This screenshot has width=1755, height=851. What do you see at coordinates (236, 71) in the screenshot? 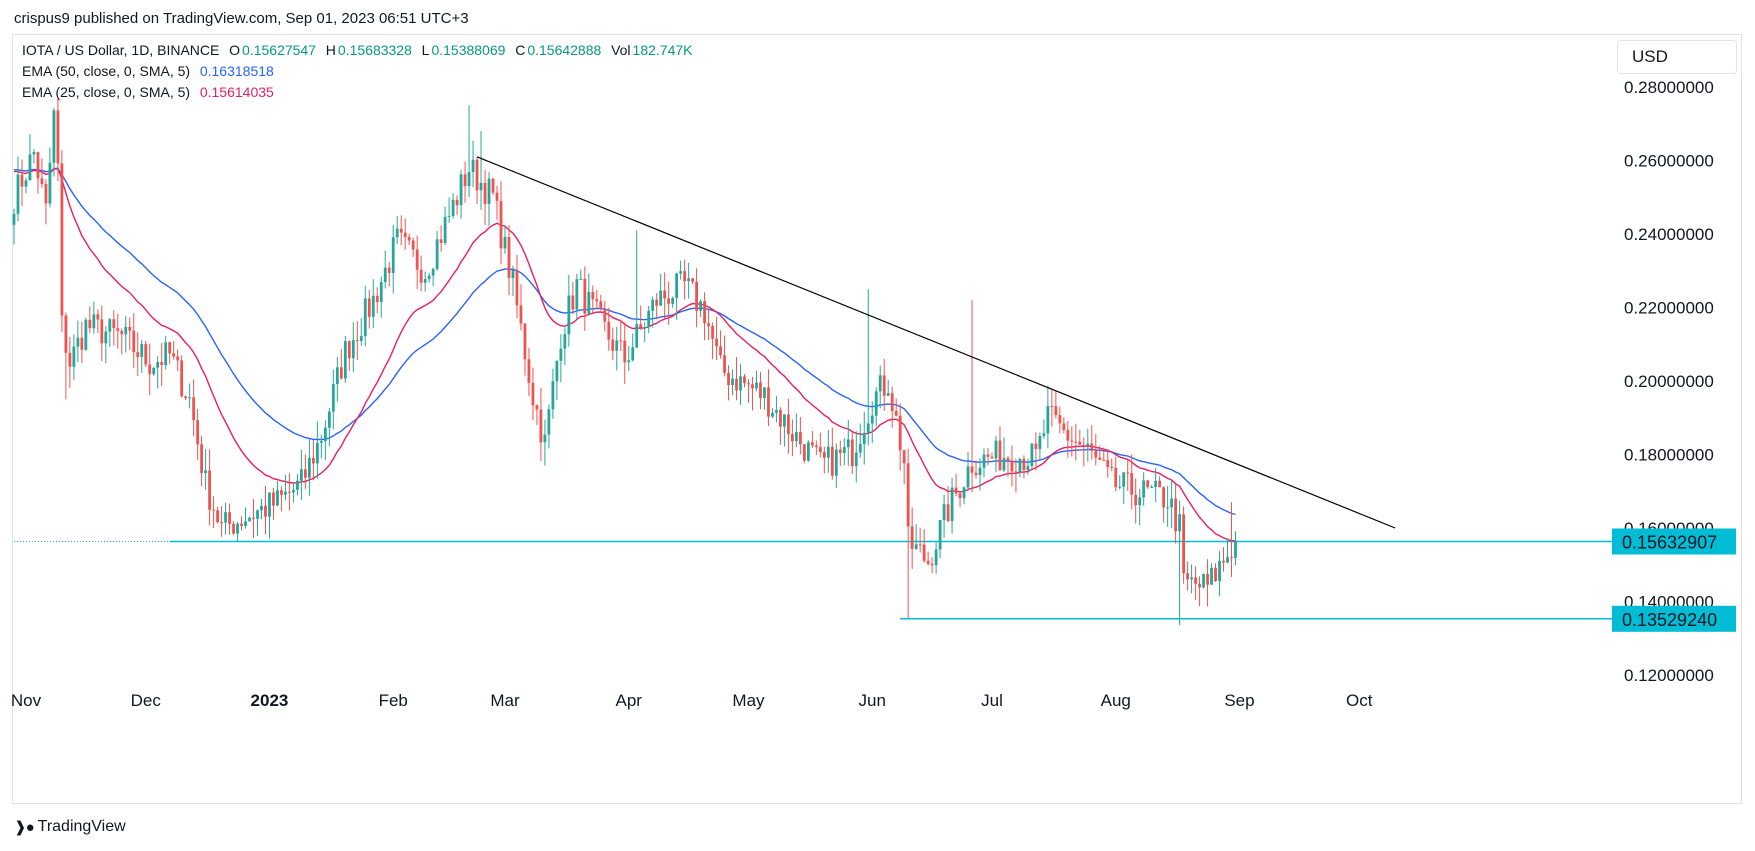
I see `legend-ema50-value: 0.16318518` at bounding box center [236, 71].